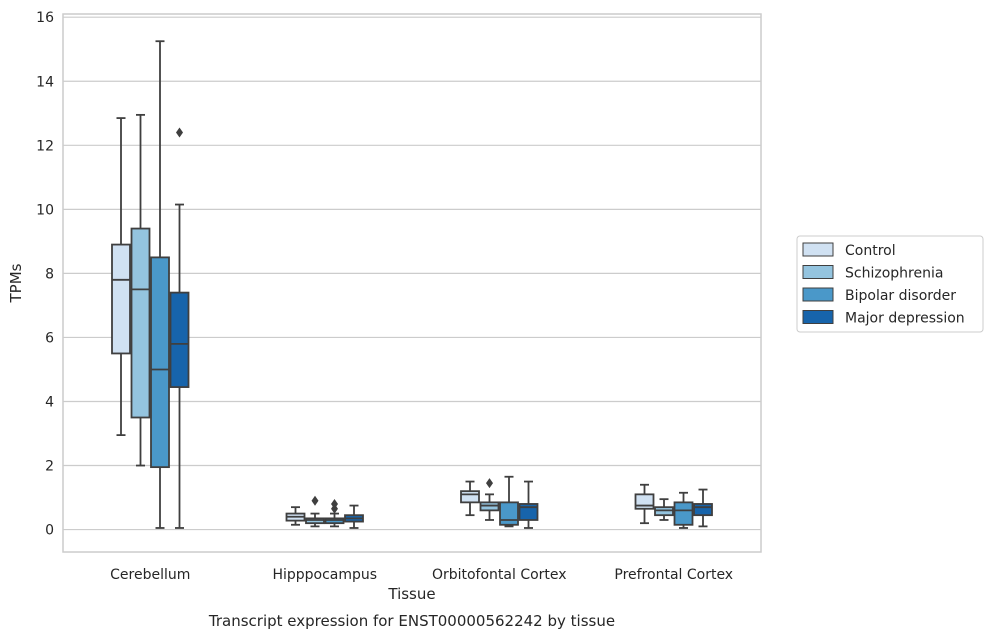  Describe the element at coordinates (411, 594) in the screenshot. I see `x-axis-label: Tissue` at that location.